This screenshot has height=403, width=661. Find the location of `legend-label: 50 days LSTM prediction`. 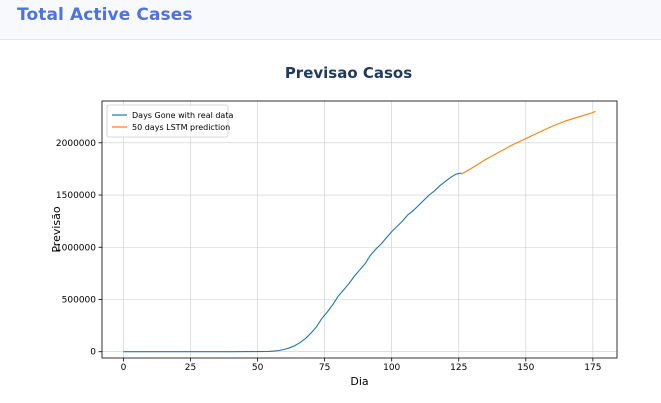

legend-label: 50 days LSTM prediction is located at coordinates (181, 127).